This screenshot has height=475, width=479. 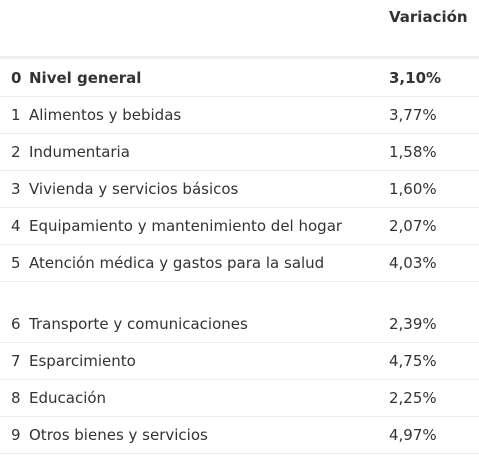 I want to click on row-index: 6, so click(x=16, y=324).